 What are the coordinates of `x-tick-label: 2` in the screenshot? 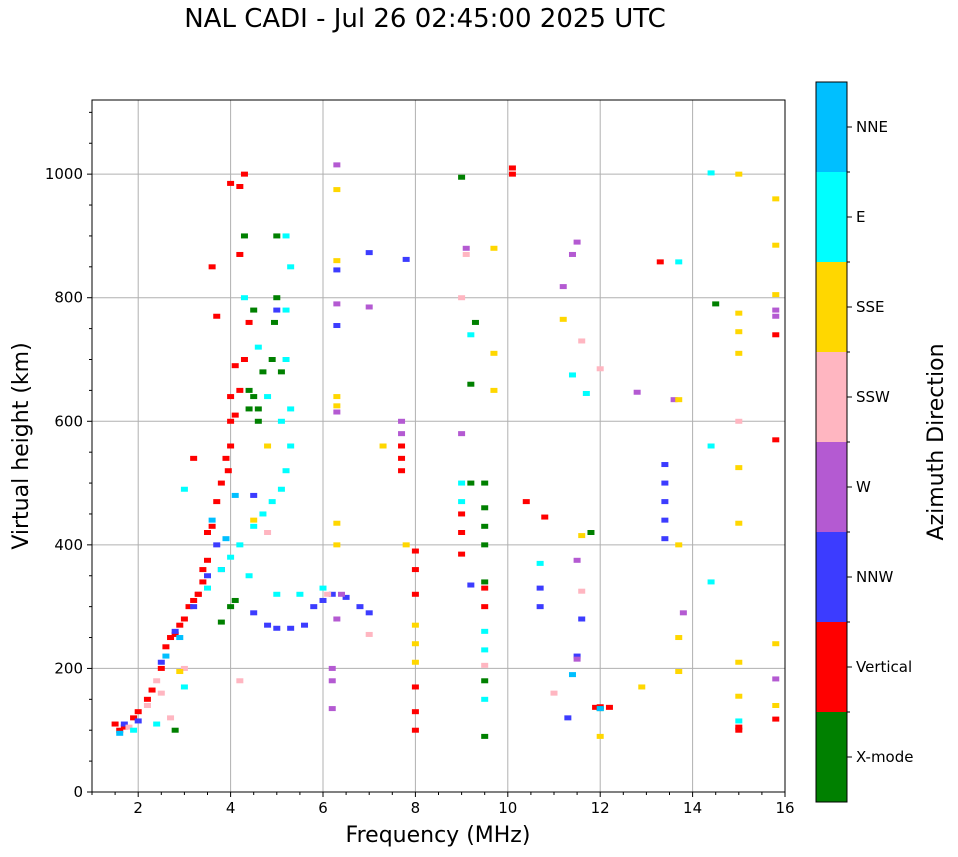 It's located at (138, 808).